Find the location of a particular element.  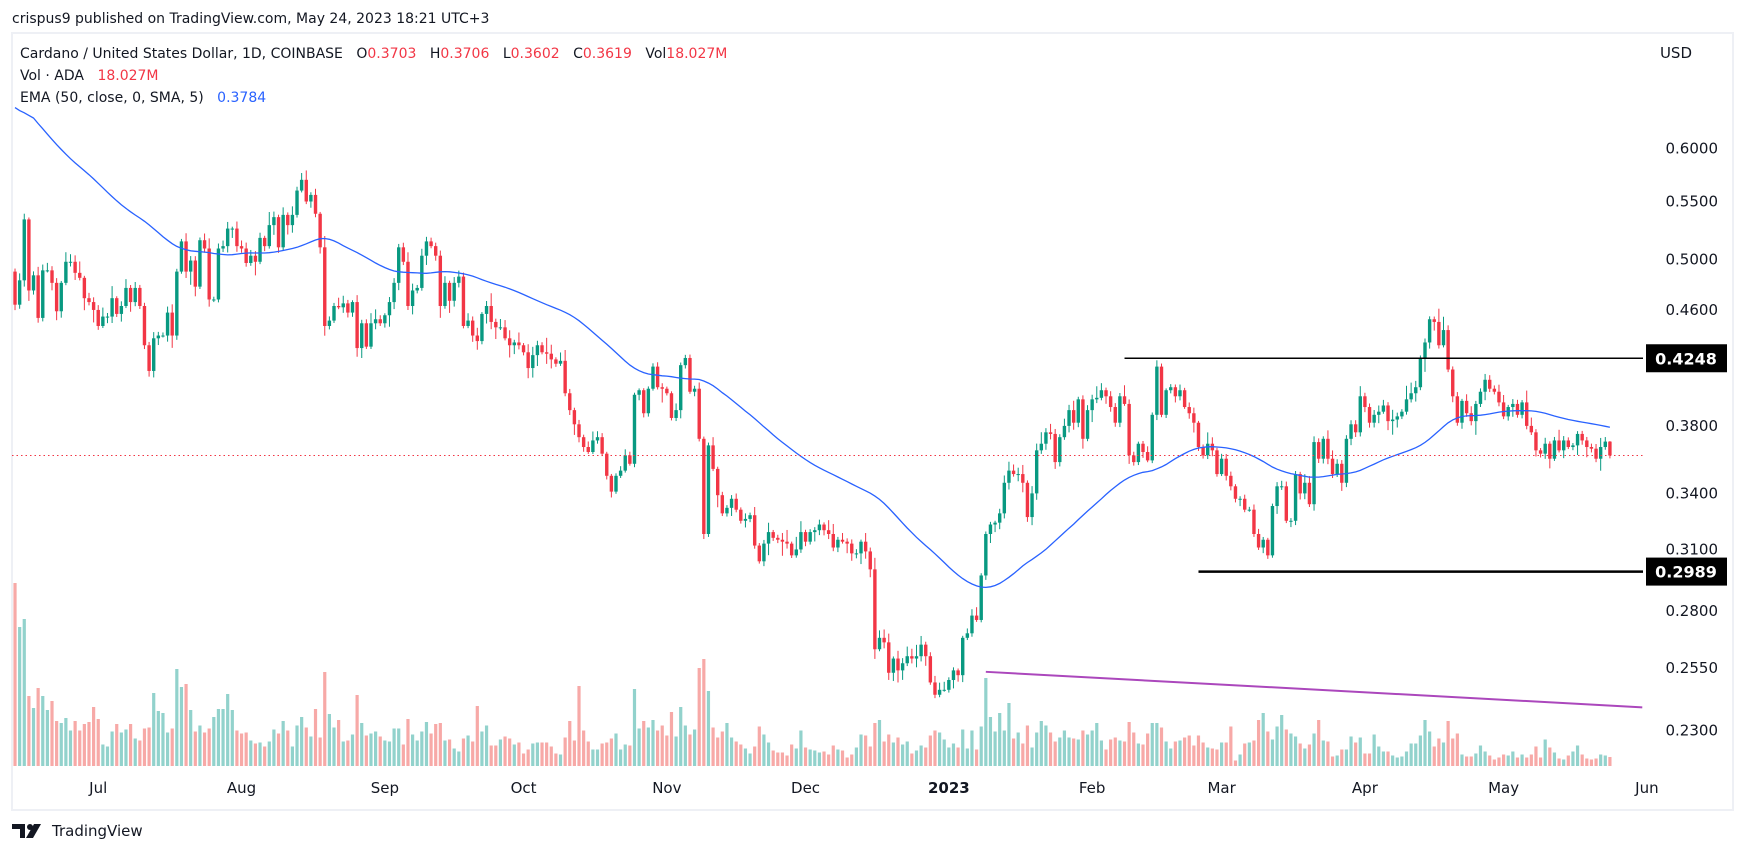

time-axis: Jul Aug Sep Oct Nov Dec 2023 Feb Mar Apr May Jun is located at coordinates (873, 788).